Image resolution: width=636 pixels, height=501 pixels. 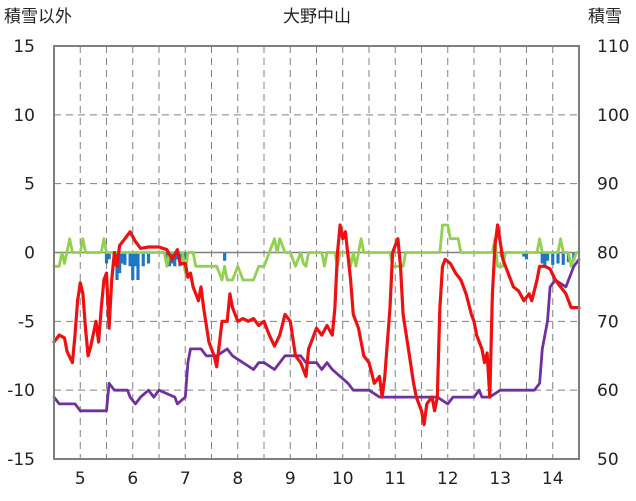 I want to click on x-tick-4: 9, so click(x=290, y=479).